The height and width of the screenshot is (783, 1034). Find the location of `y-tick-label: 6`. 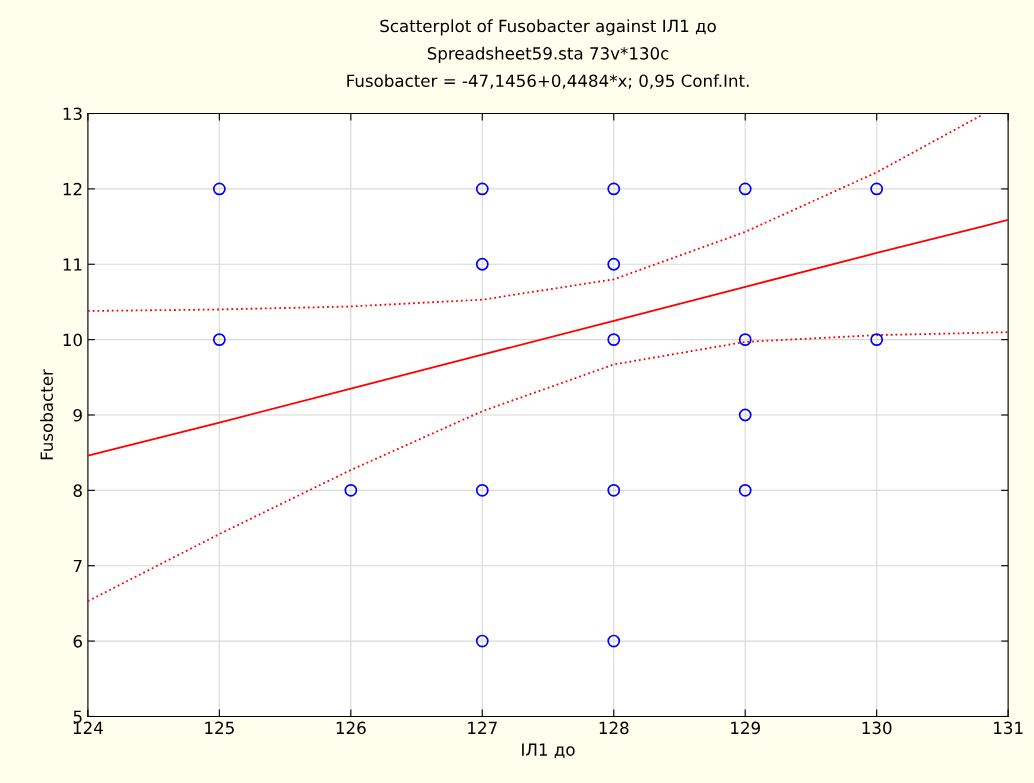

y-tick-label: 6 is located at coordinates (77, 641).